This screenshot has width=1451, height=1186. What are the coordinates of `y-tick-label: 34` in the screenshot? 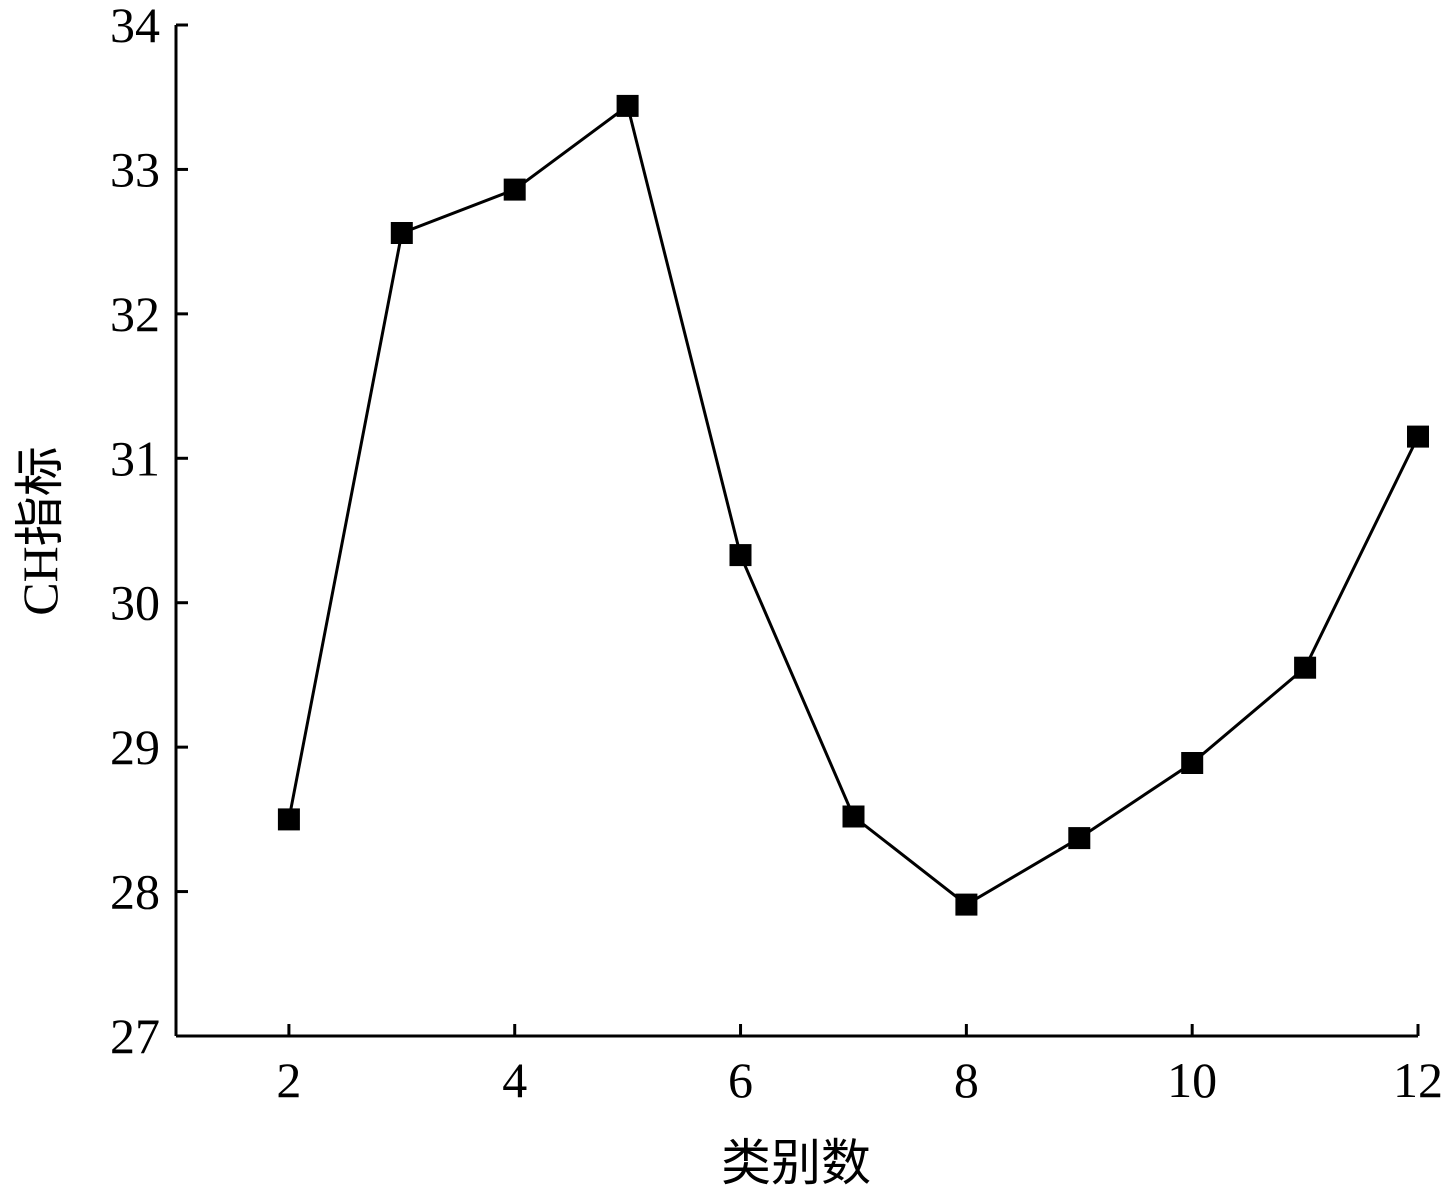 It's located at (135, 26).